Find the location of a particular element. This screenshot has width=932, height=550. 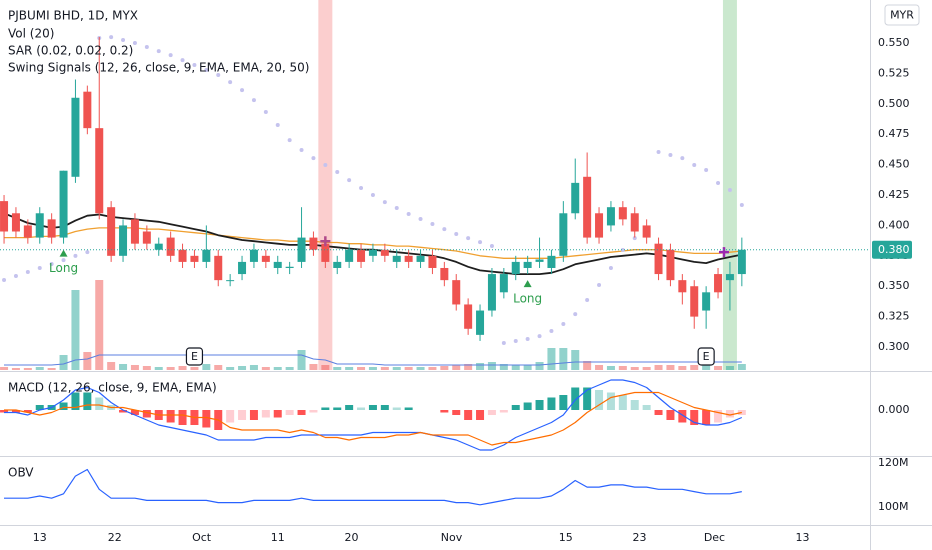

x-tick-label: 20 is located at coordinates (352, 537).